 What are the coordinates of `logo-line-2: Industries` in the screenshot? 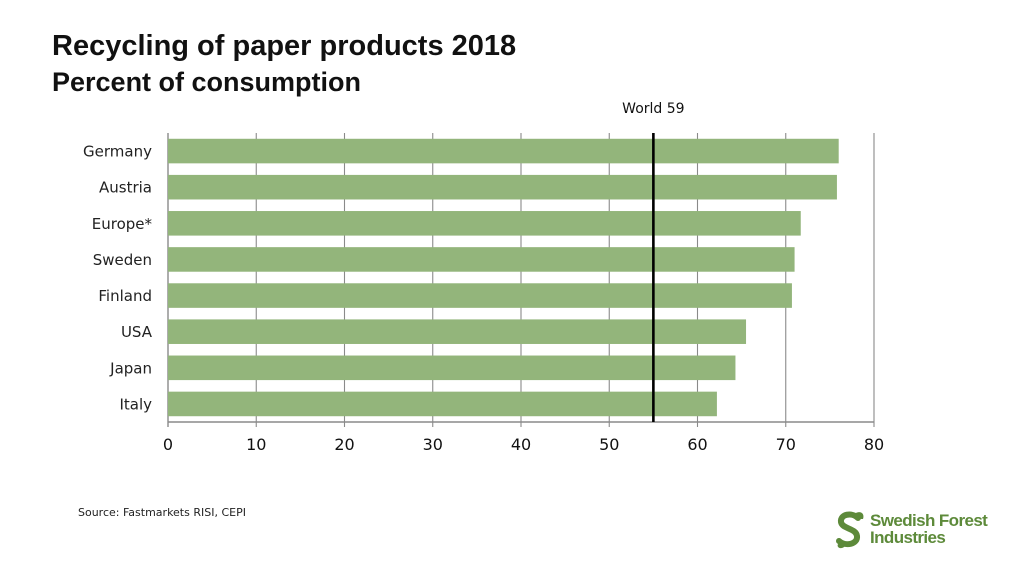 It's located at (908, 537).